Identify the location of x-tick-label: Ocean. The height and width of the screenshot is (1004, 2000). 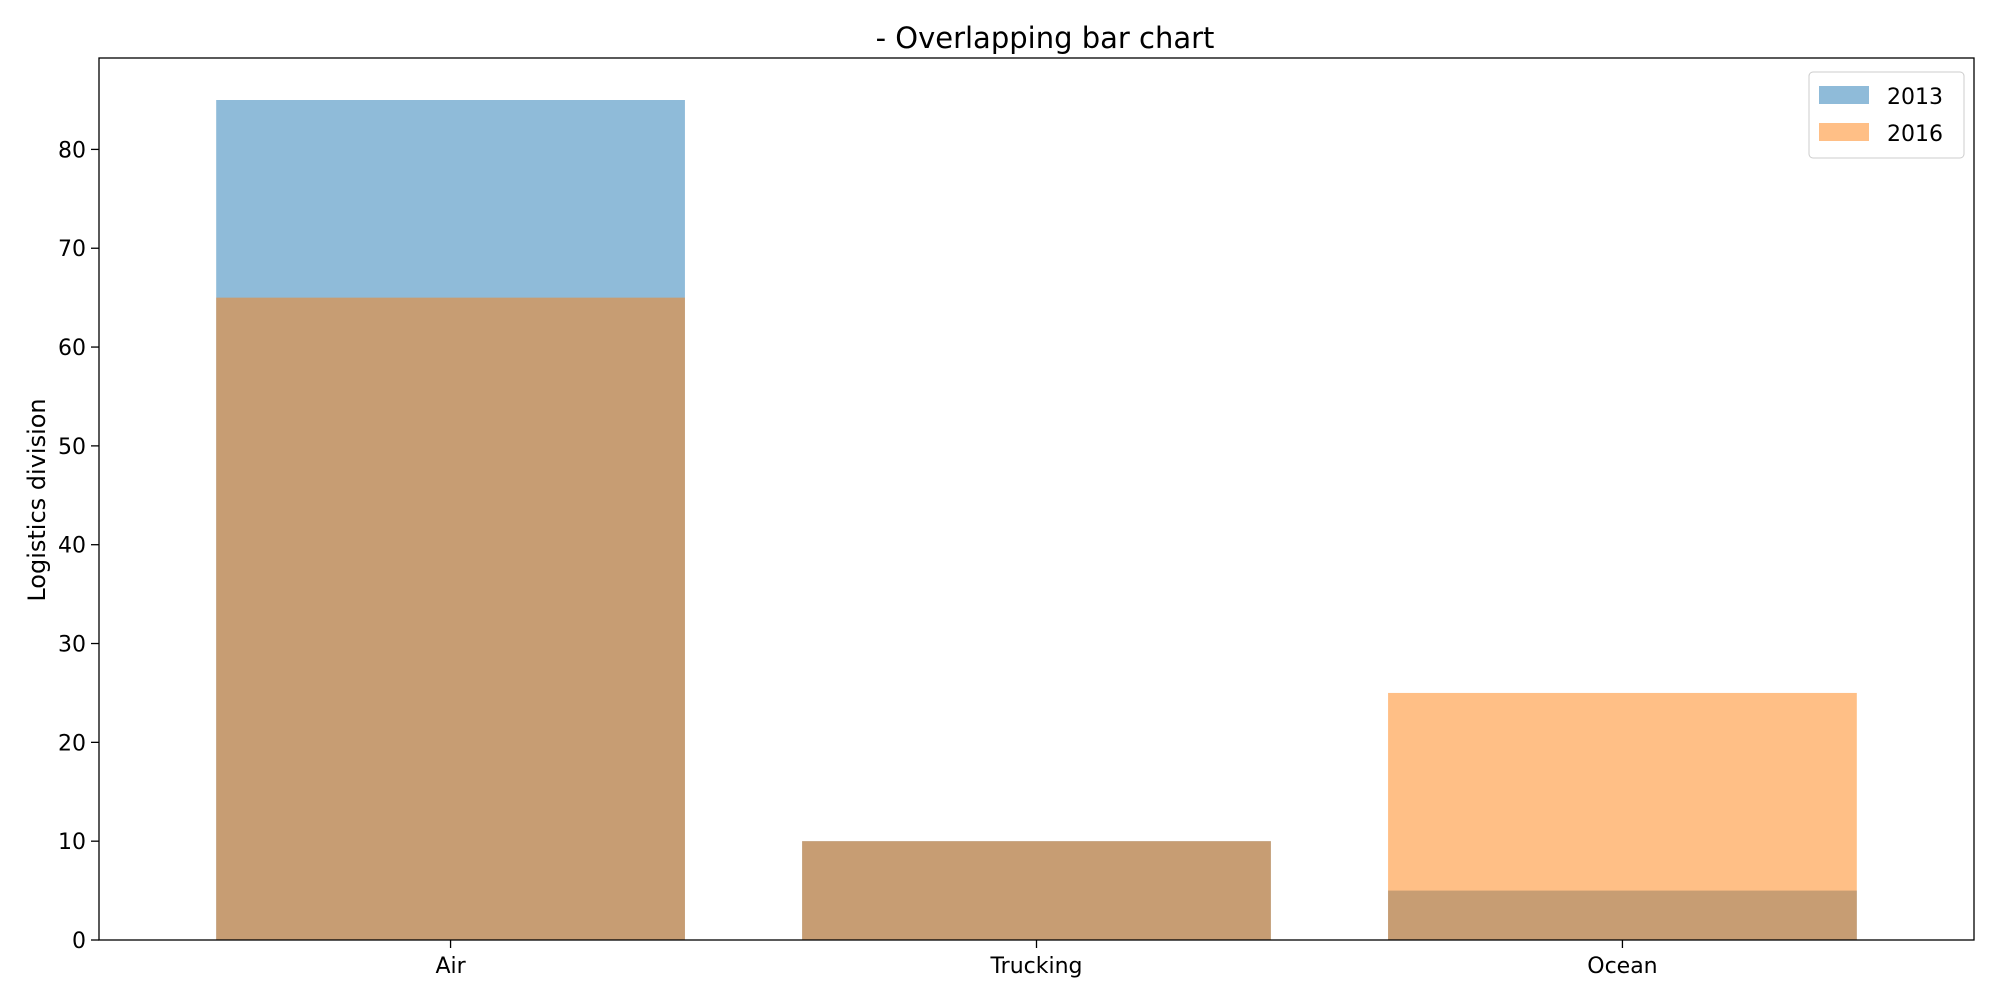
(1622, 966).